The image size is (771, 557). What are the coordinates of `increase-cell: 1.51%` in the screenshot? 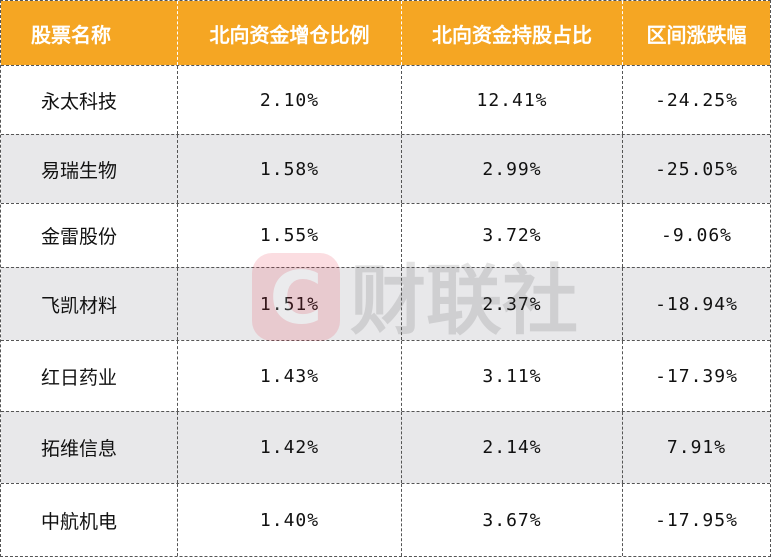 It's located at (290, 304).